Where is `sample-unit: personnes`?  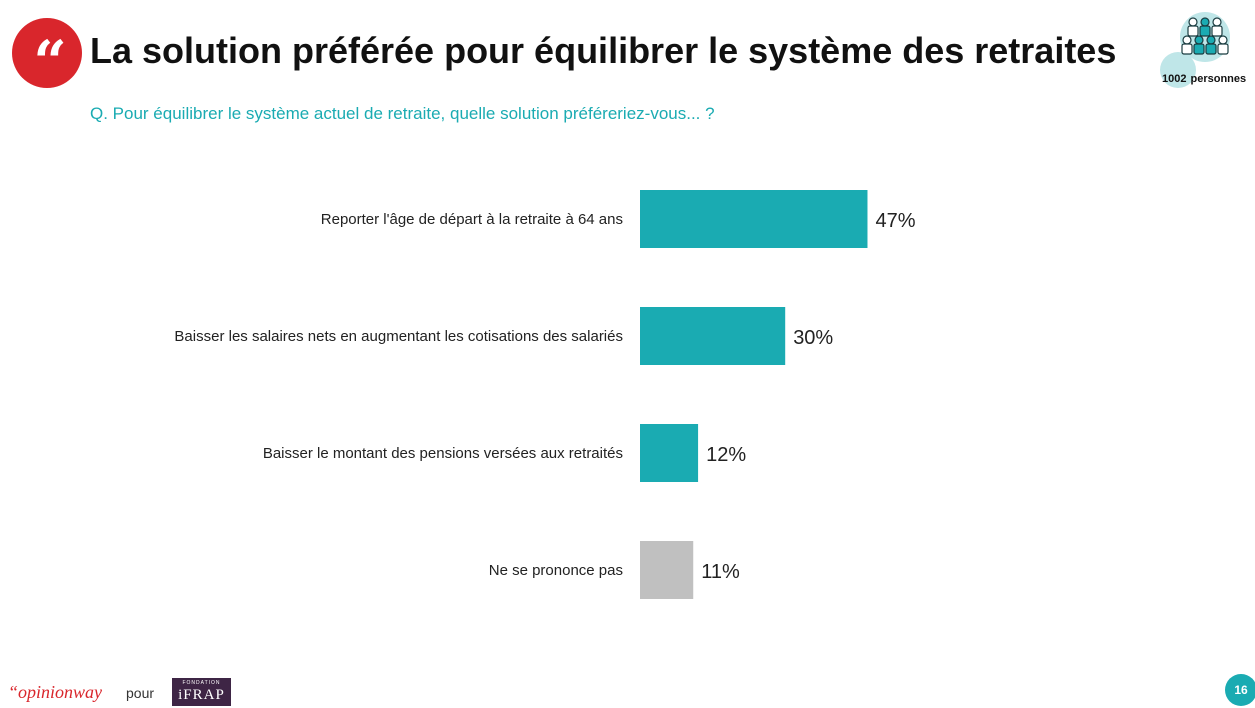 sample-unit: personnes is located at coordinates (1218, 79).